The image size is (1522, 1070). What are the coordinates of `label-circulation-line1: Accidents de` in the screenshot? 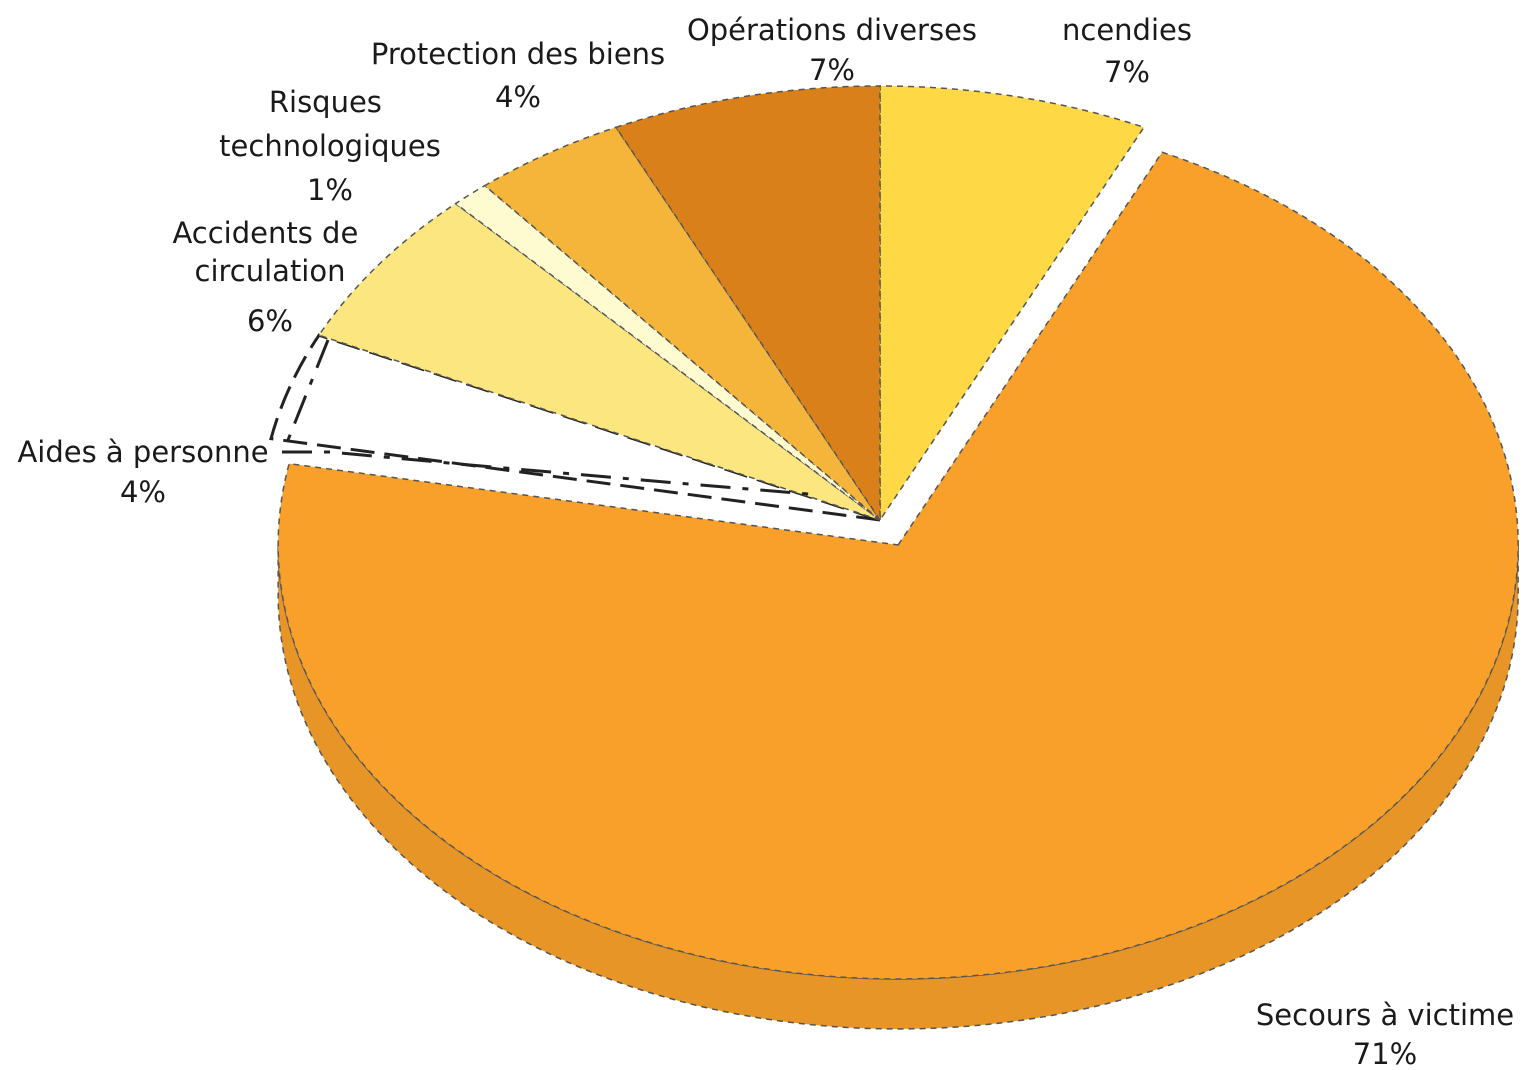 It's located at (265, 233).